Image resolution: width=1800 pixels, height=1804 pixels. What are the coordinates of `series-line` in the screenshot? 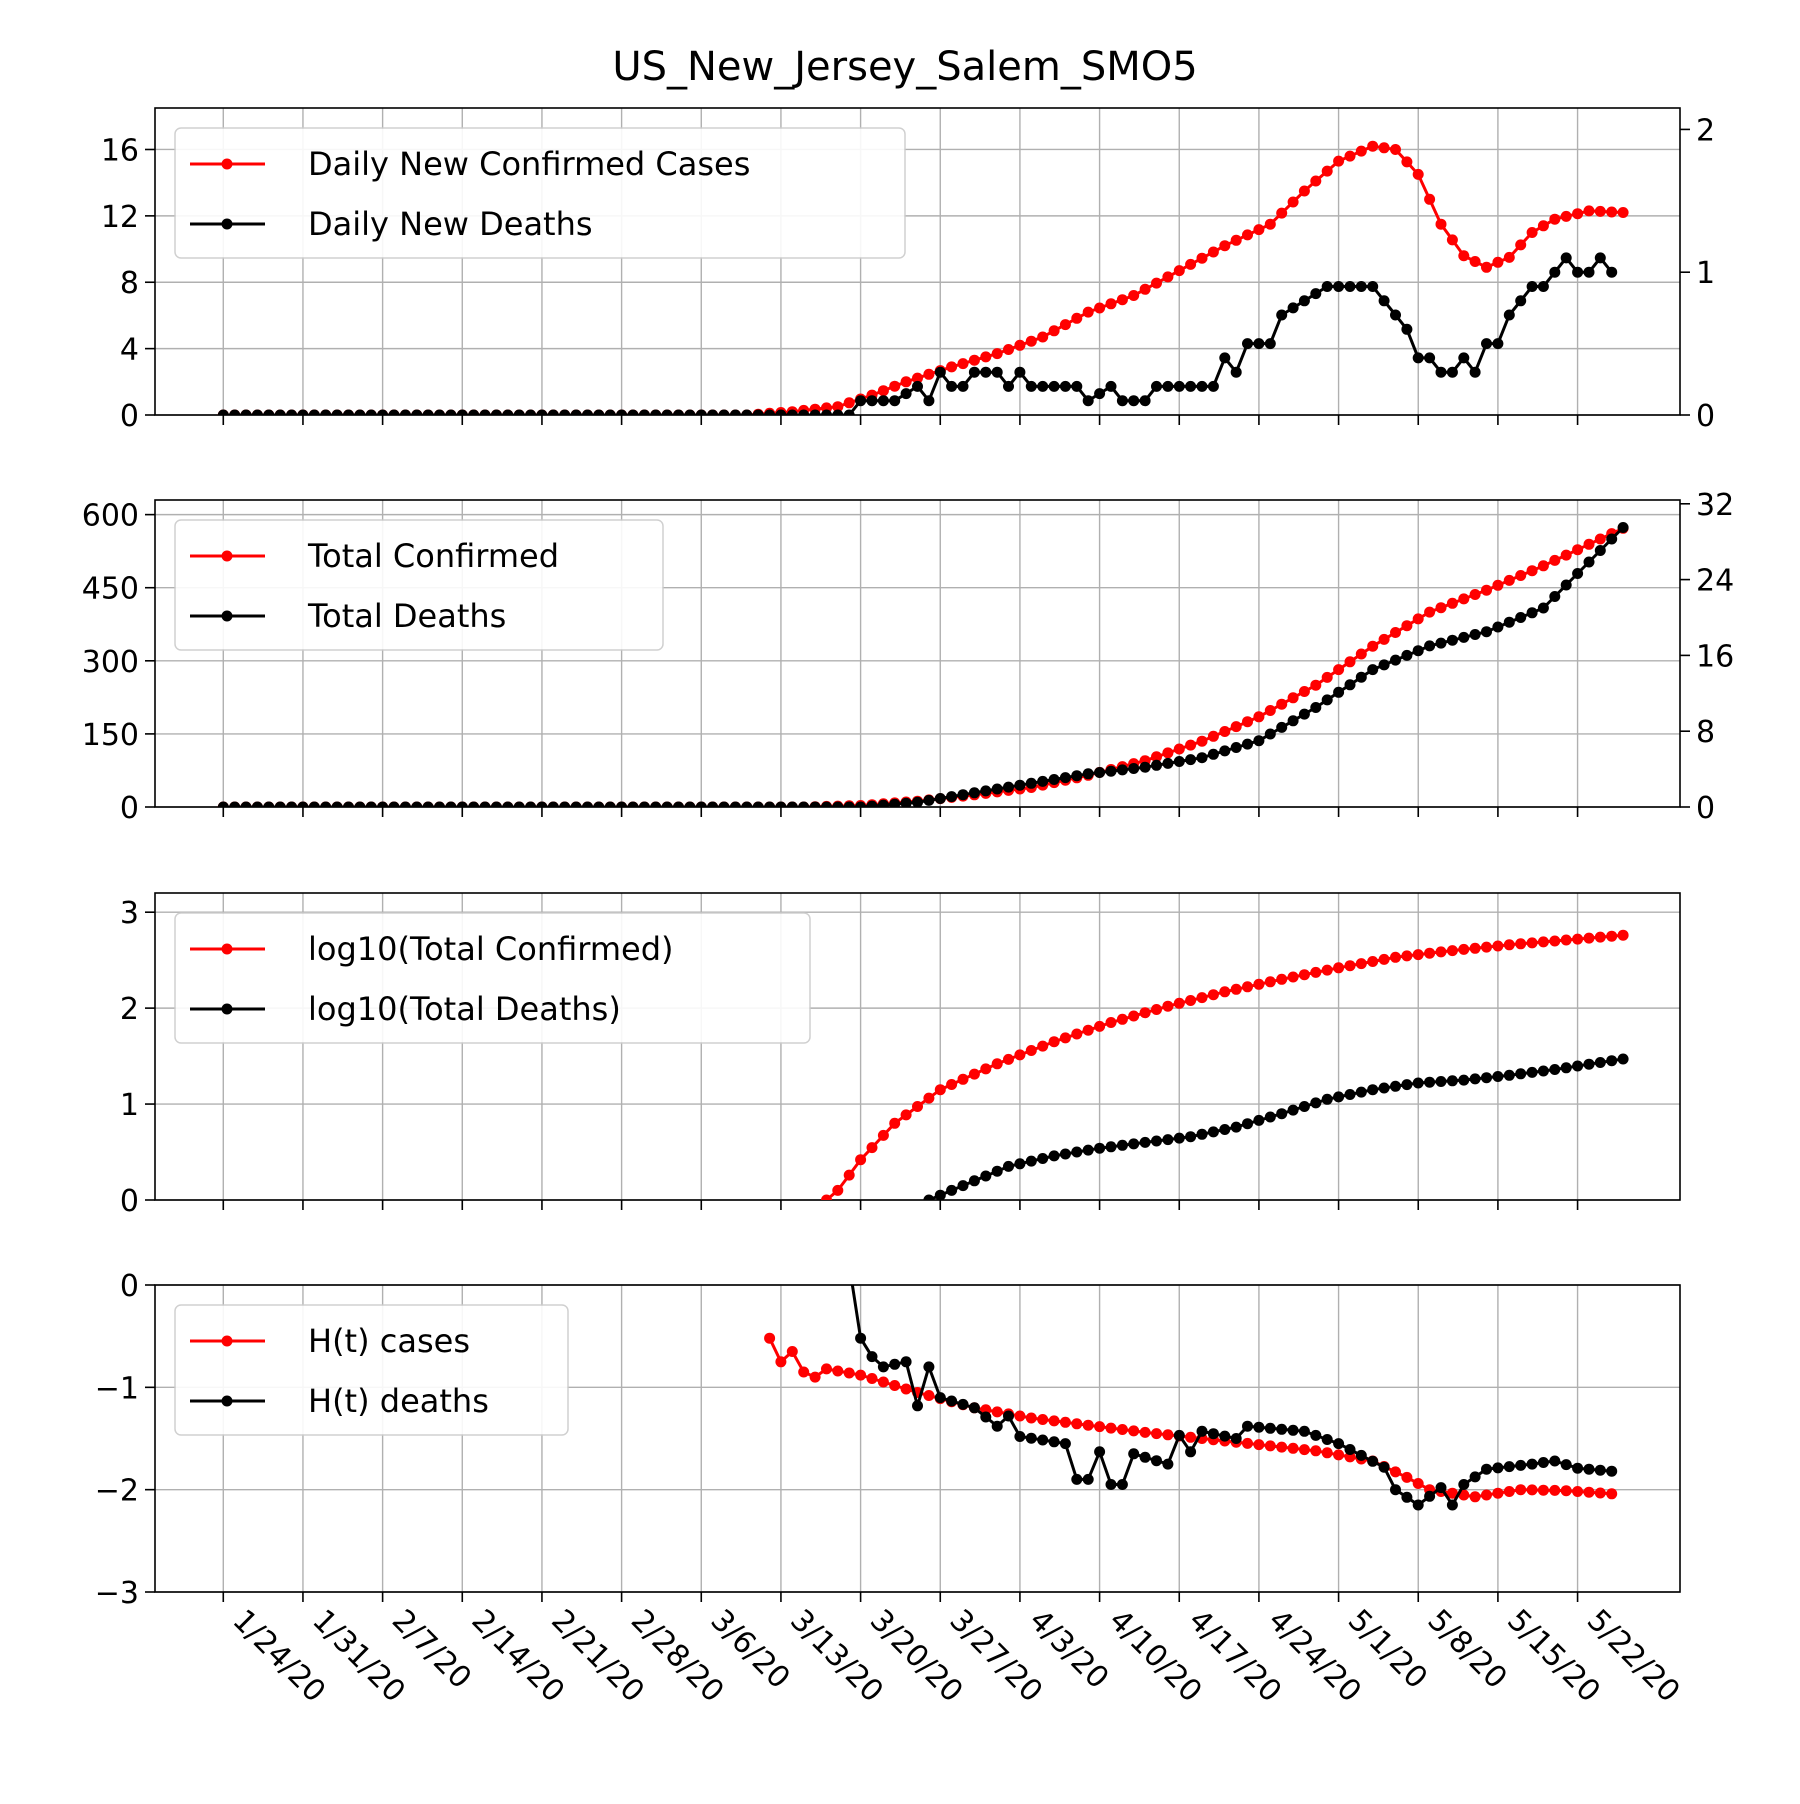 It's located at (1224, 1066).